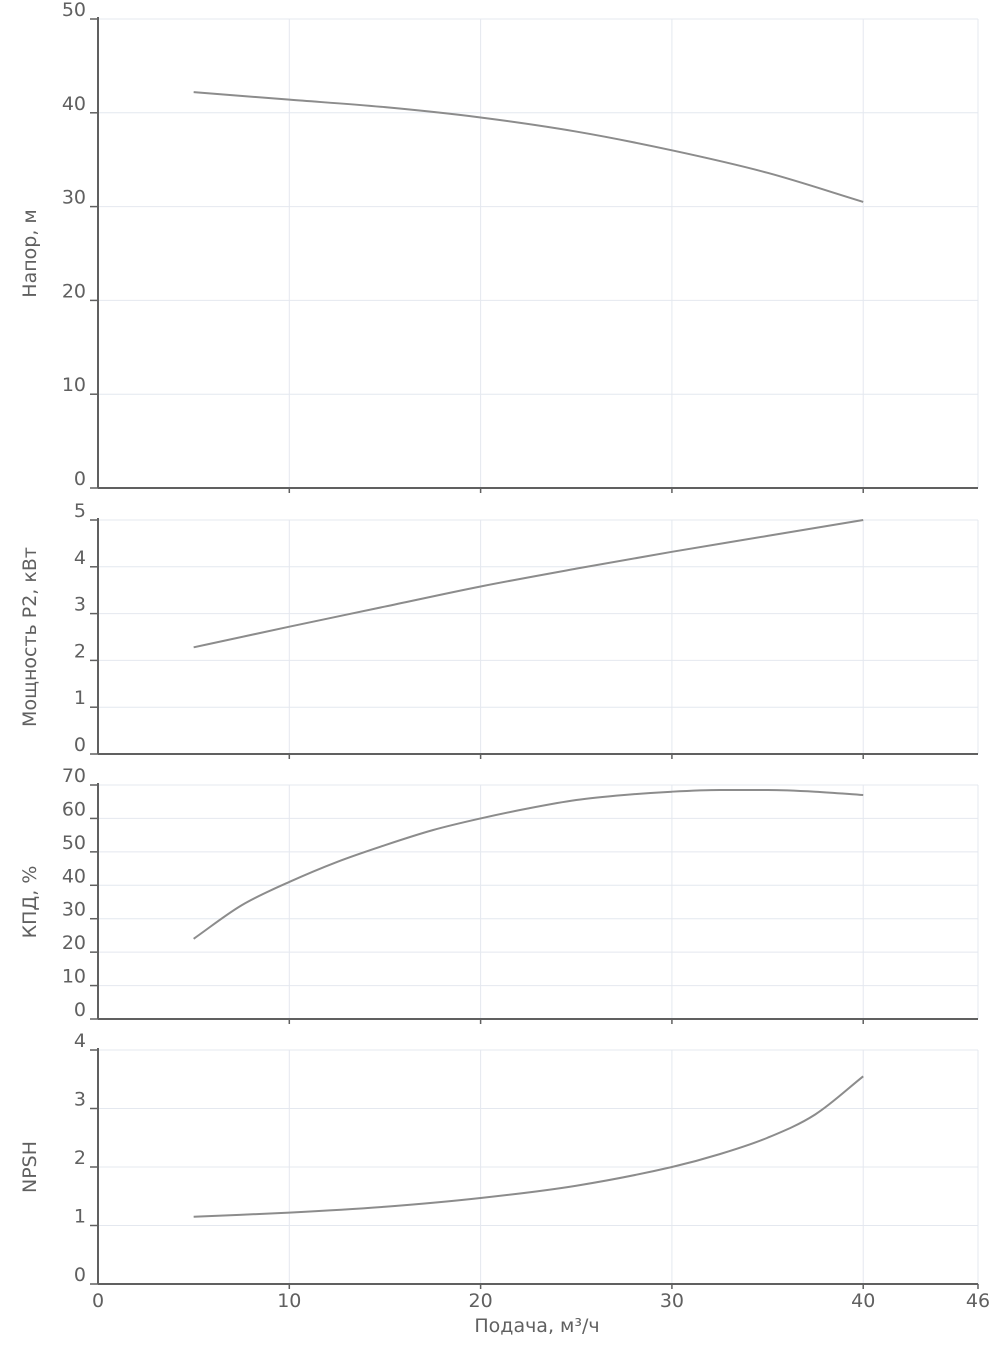 This screenshot has width=1000, height=1357. I want to click on head-ytick-label: 40, so click(74, 104).